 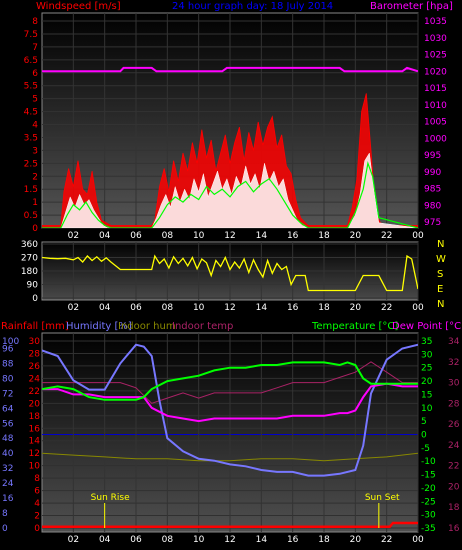 What do you see at coordinates (8, 484) in the screenshot?
I see `humidity-y-tick-label: 24` at bounding box center [8, 484].